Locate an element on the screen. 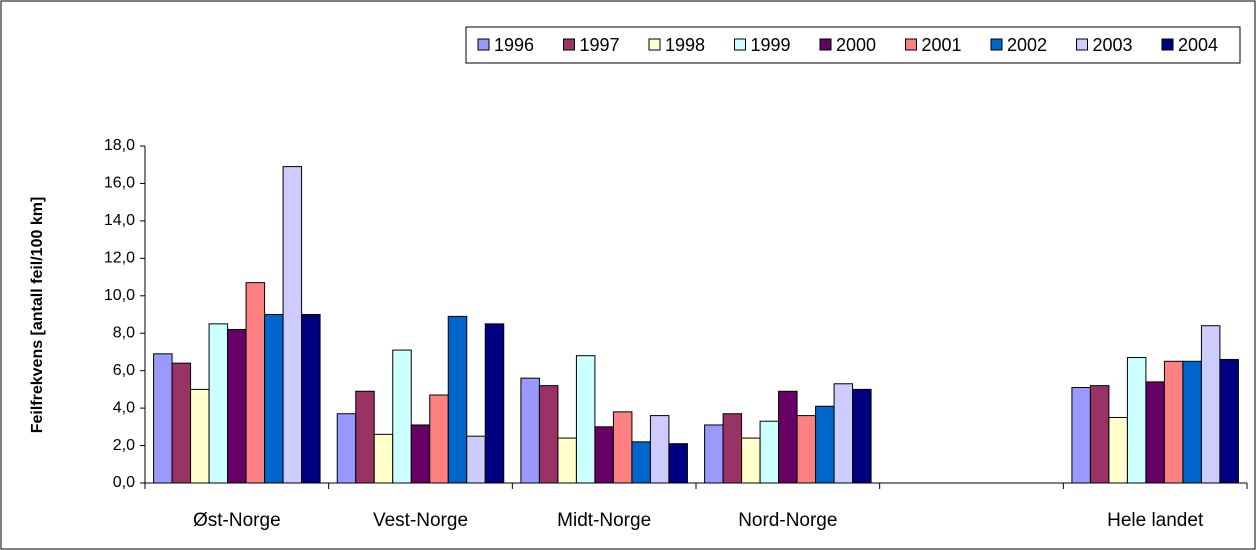 This screenshot has width=1256, height=550. legend-label: 1997 is located at coordinates (600, 45).